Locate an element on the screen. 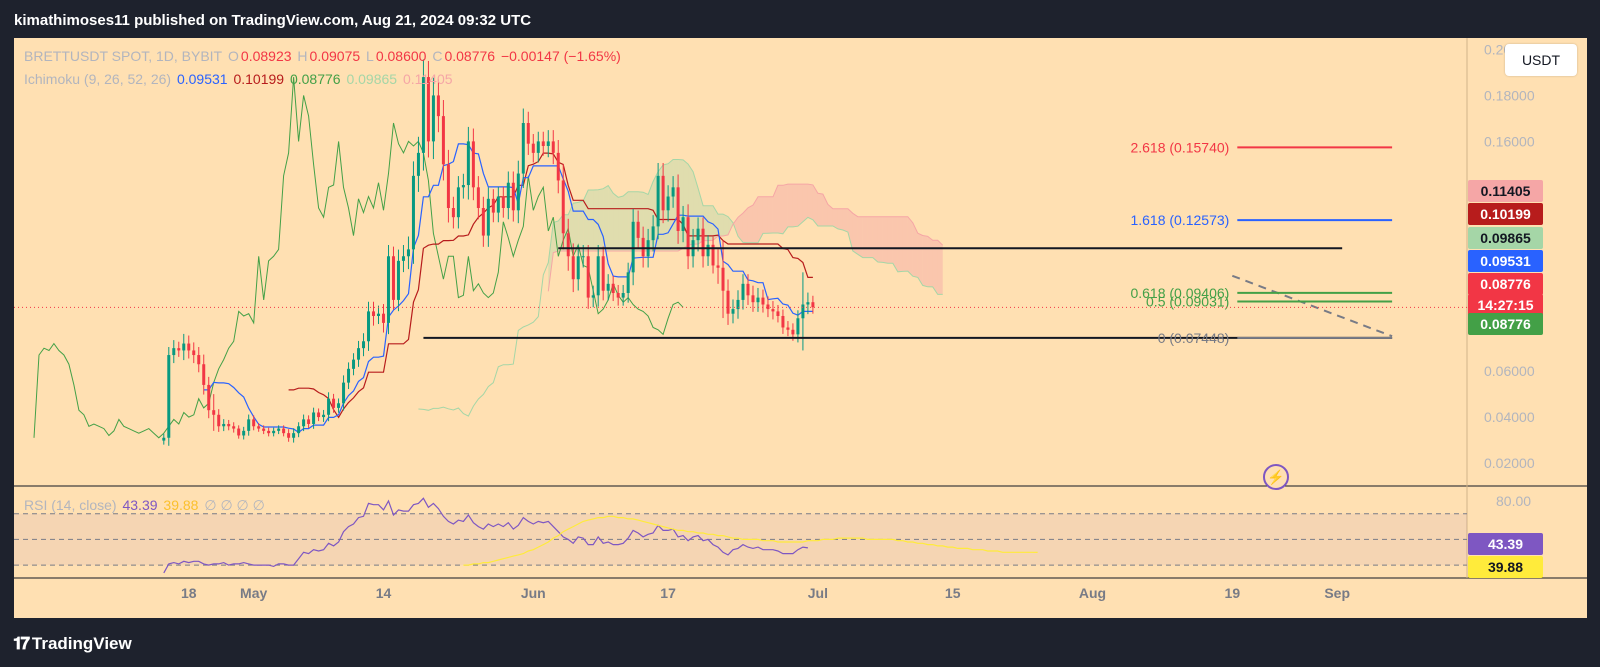 The width and height of the screenshot is (1600, 667). ichimoku-span-a: 0.09865 is located at coordinates (372, 79).